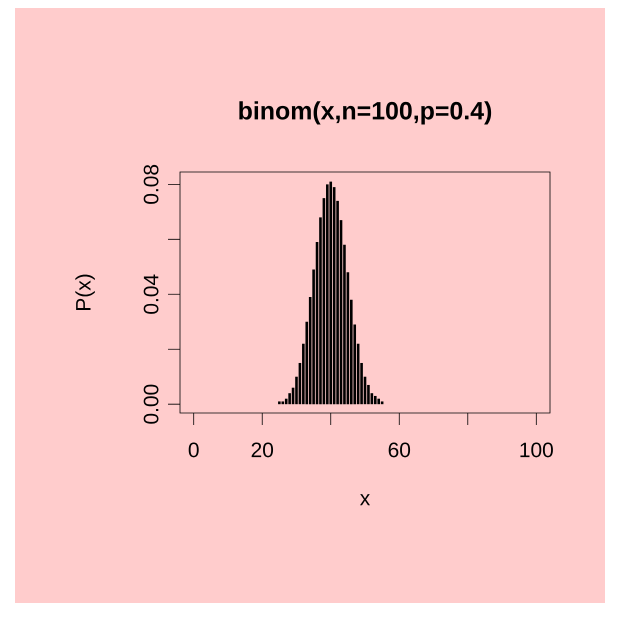 The image size is (619, 617). Describe the element at coordinates (193, 450) in the screenshot. I see `x-tick-label: 0` at that location.